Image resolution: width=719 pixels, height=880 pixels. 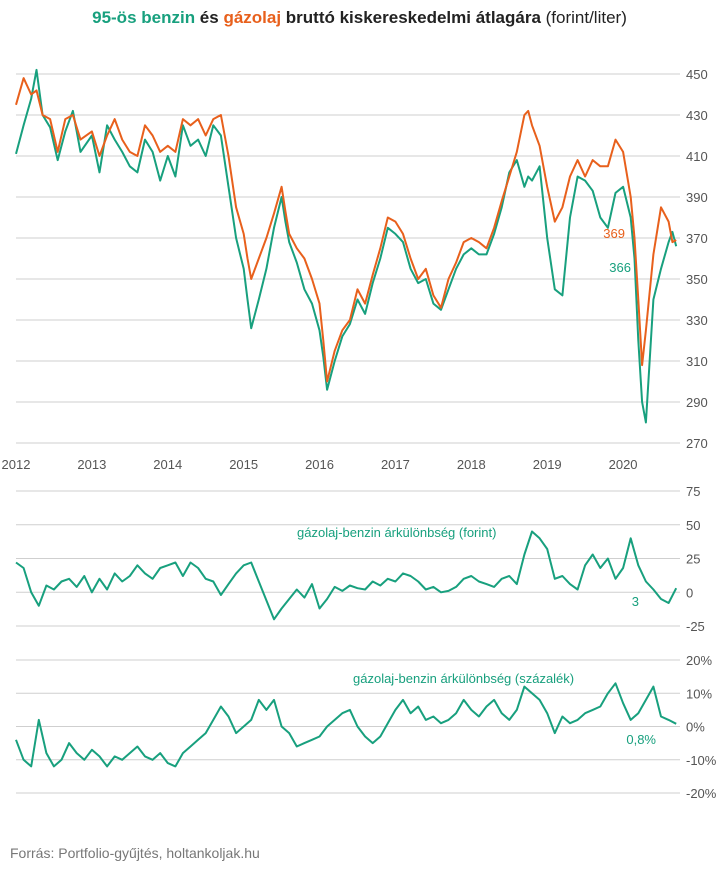 I want to click on x-tick-label: 2017, so click(x=395, y=464).